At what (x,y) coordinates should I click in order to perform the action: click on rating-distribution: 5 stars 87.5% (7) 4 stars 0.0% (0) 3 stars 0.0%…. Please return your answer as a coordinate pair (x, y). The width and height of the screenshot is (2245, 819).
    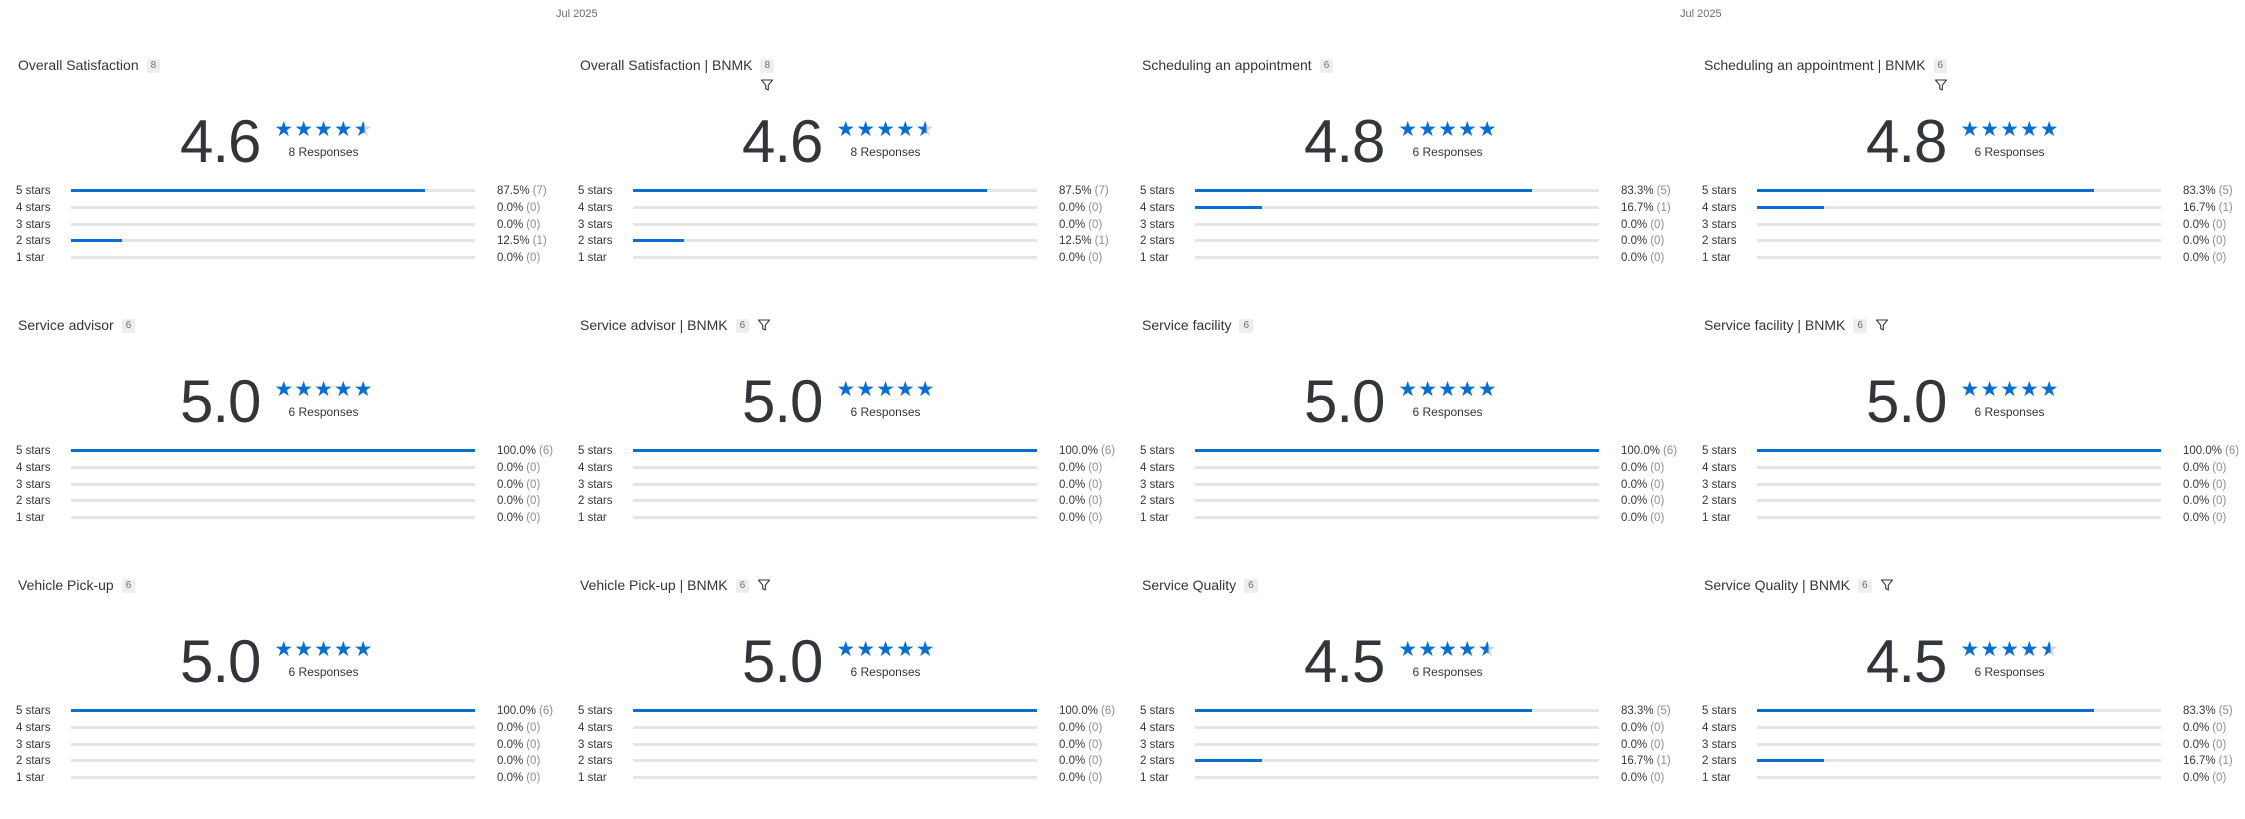
    Looking at the image, I should click on (848, 225).